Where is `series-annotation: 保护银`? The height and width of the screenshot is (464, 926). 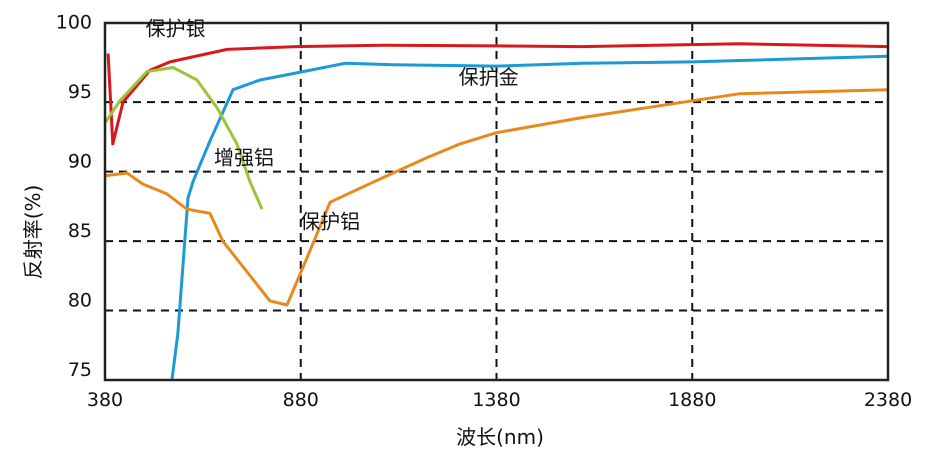 series-annotation: 保护银 is located at coordinates (175, 29).